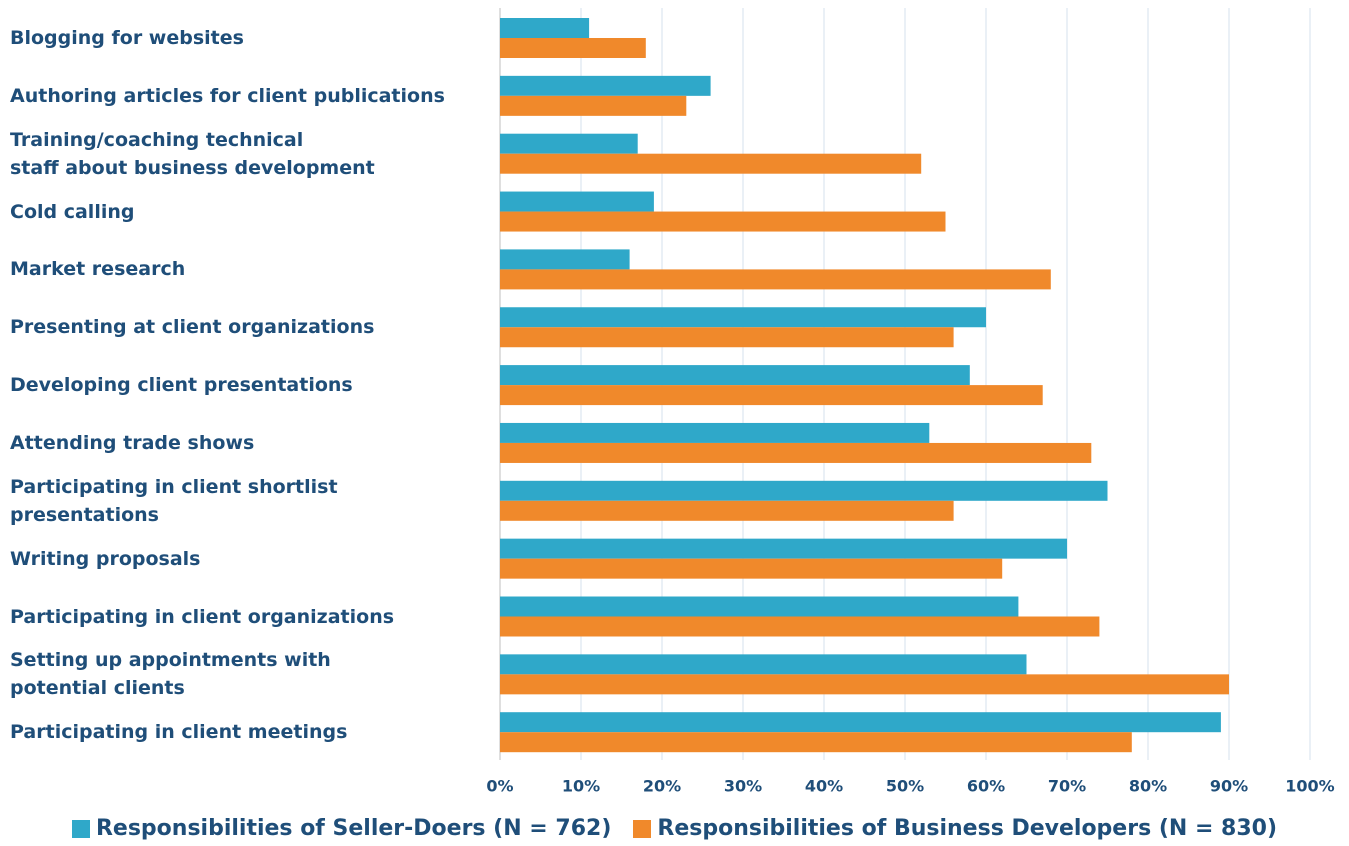  What do you see at coordinates (98, 269) in the screenshot?
I see `category-label: Market research` at bounding box center [98, 269].